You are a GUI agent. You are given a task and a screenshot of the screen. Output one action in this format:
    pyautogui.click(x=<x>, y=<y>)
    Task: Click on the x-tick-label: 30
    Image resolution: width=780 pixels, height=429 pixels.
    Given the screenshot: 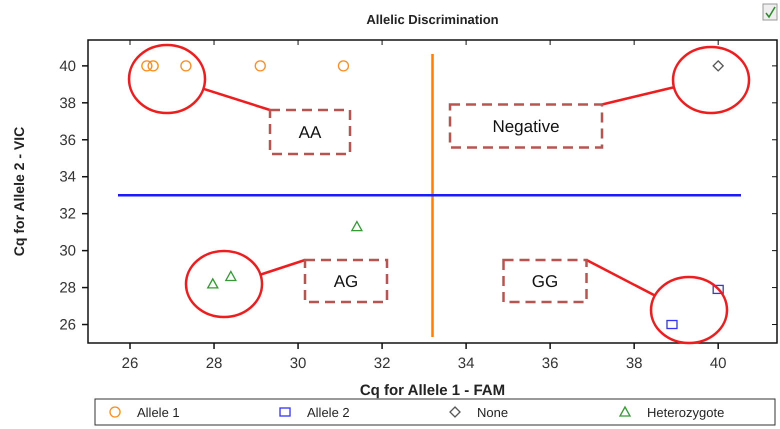 What is the action you would take?
    pyautogui.click(x=298, y=363)
    